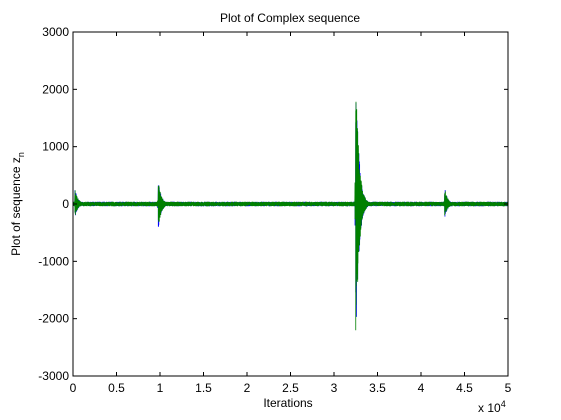 The image size is (561, 420). I want to click on y-tick-label: 2000, so click(55, 89).